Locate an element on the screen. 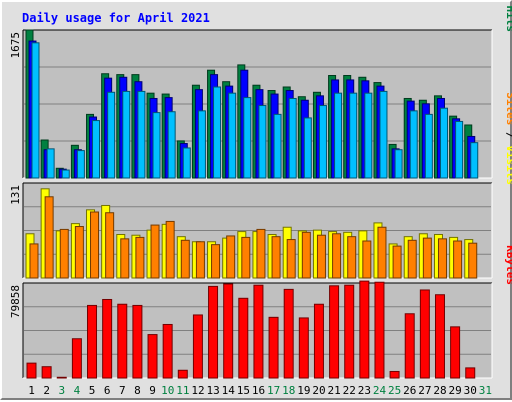  x-tick-label: 2 is located at coordinates (46, 390).